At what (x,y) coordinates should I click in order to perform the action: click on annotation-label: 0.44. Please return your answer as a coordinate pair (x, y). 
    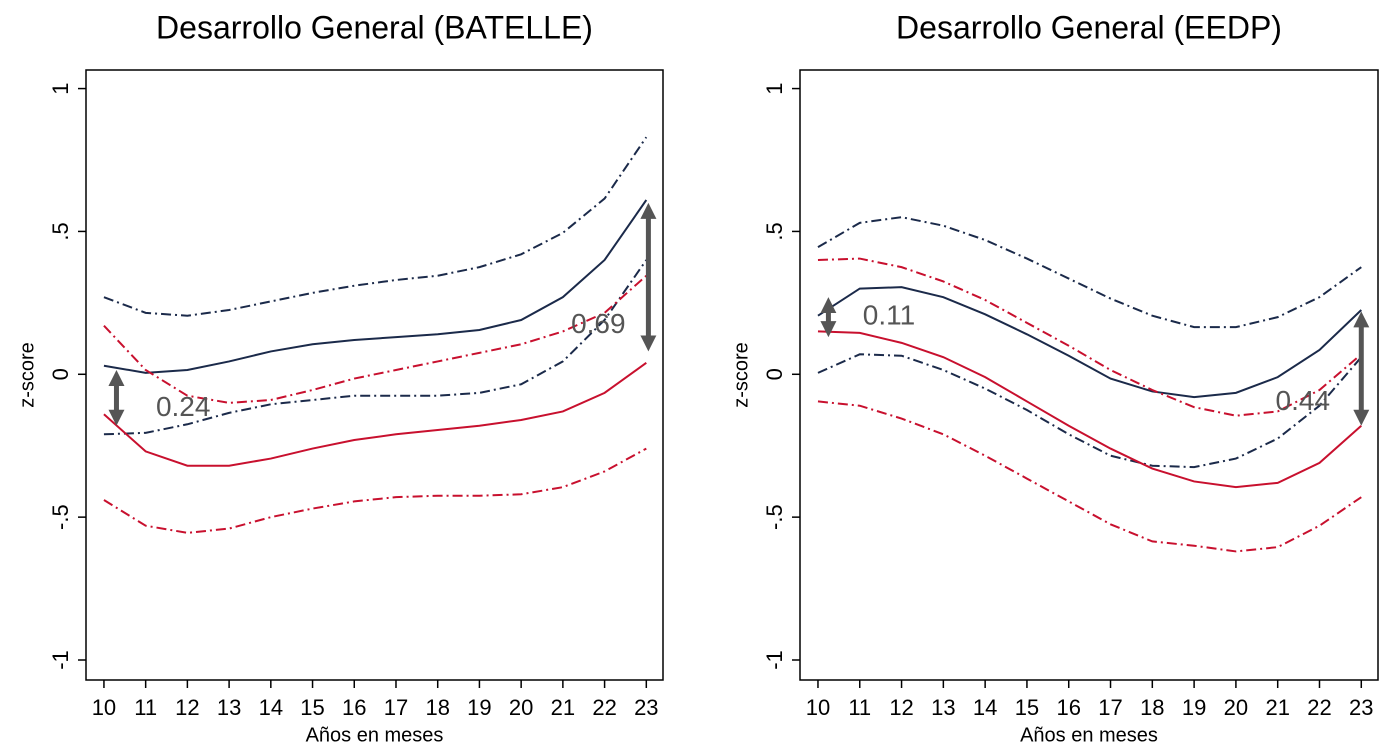
    Looking at the image, I should click on (1303, 400).